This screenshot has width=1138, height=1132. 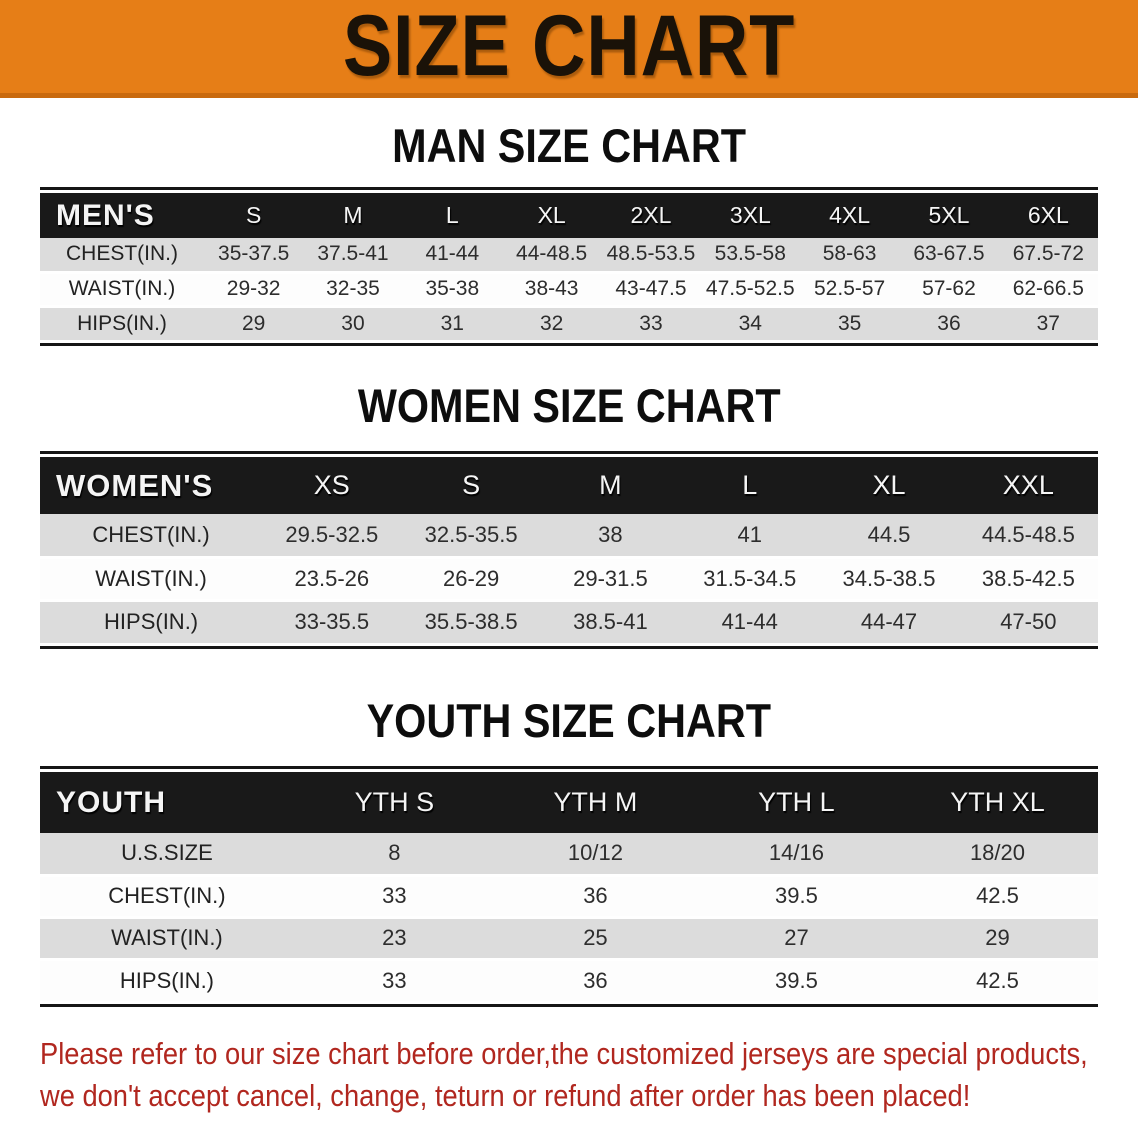 I want to click on size-header-cell: YTH XL, so click(x=997, y=802).